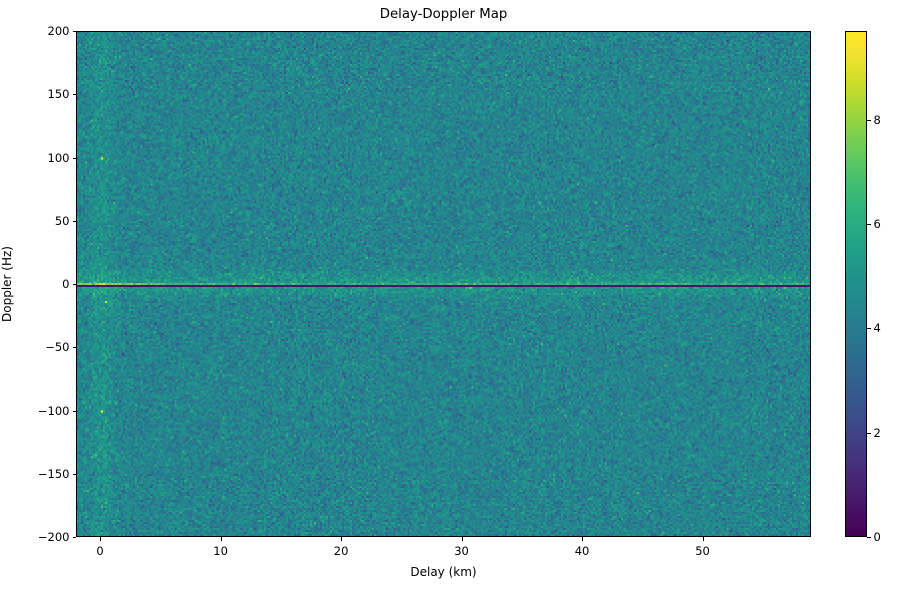  What do you see at coordinates (100, 550) in the screenshot?
I see `x-tick-label: 0` at bounding box center [100, 550].